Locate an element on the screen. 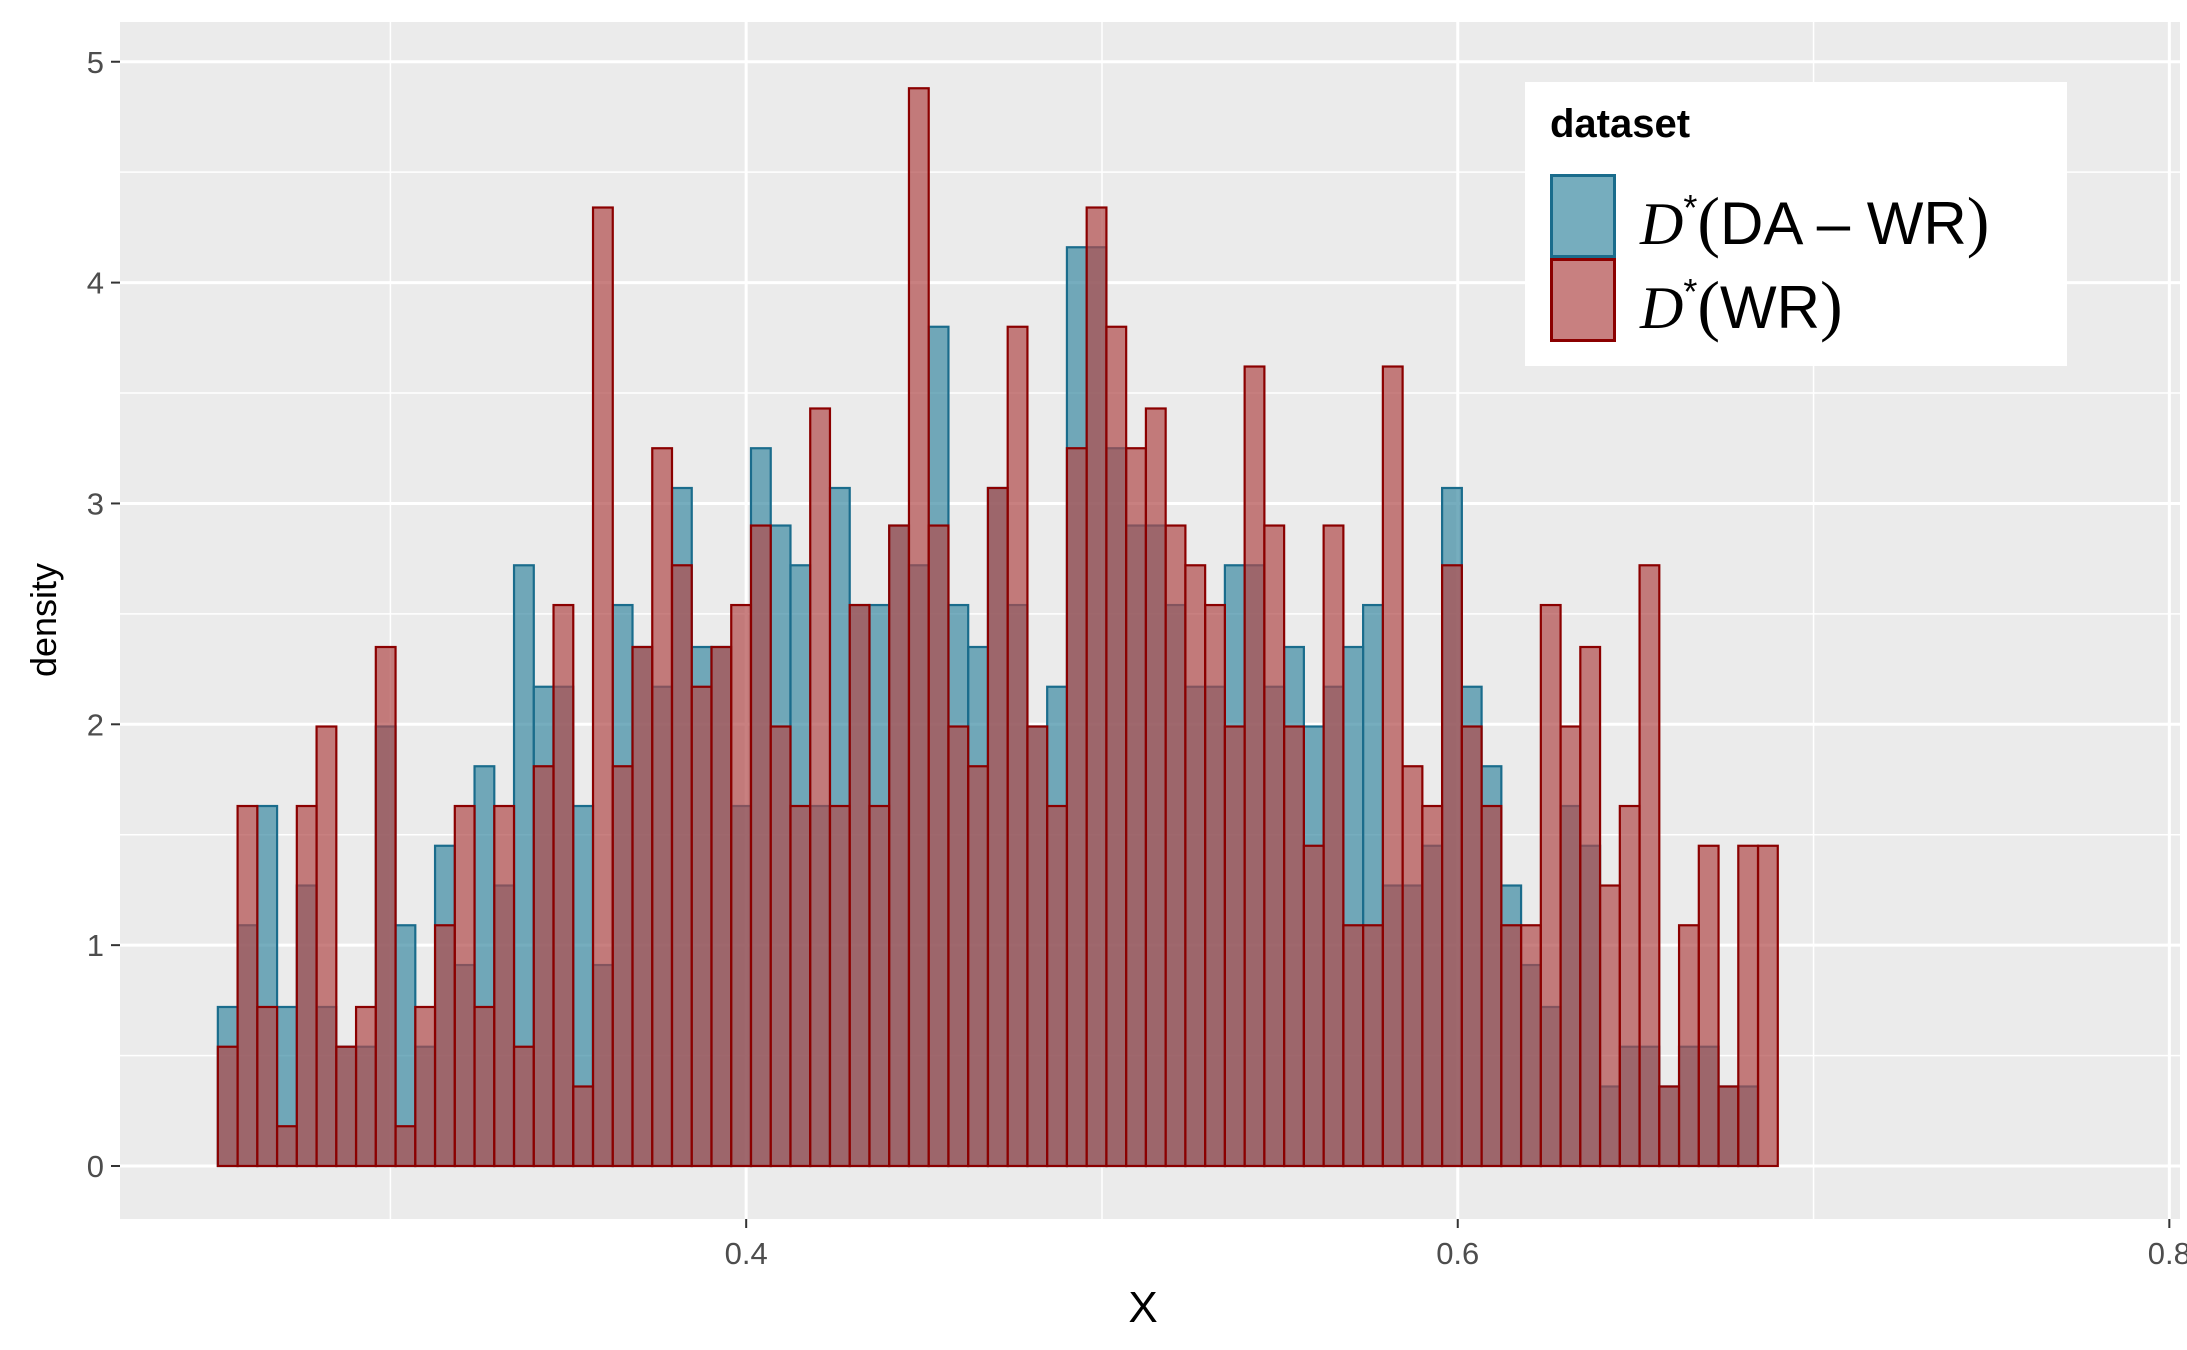 This screenshot has height=1350, width=2187. x-tick-label: 0.4 is located at coordinates (746, 1253).